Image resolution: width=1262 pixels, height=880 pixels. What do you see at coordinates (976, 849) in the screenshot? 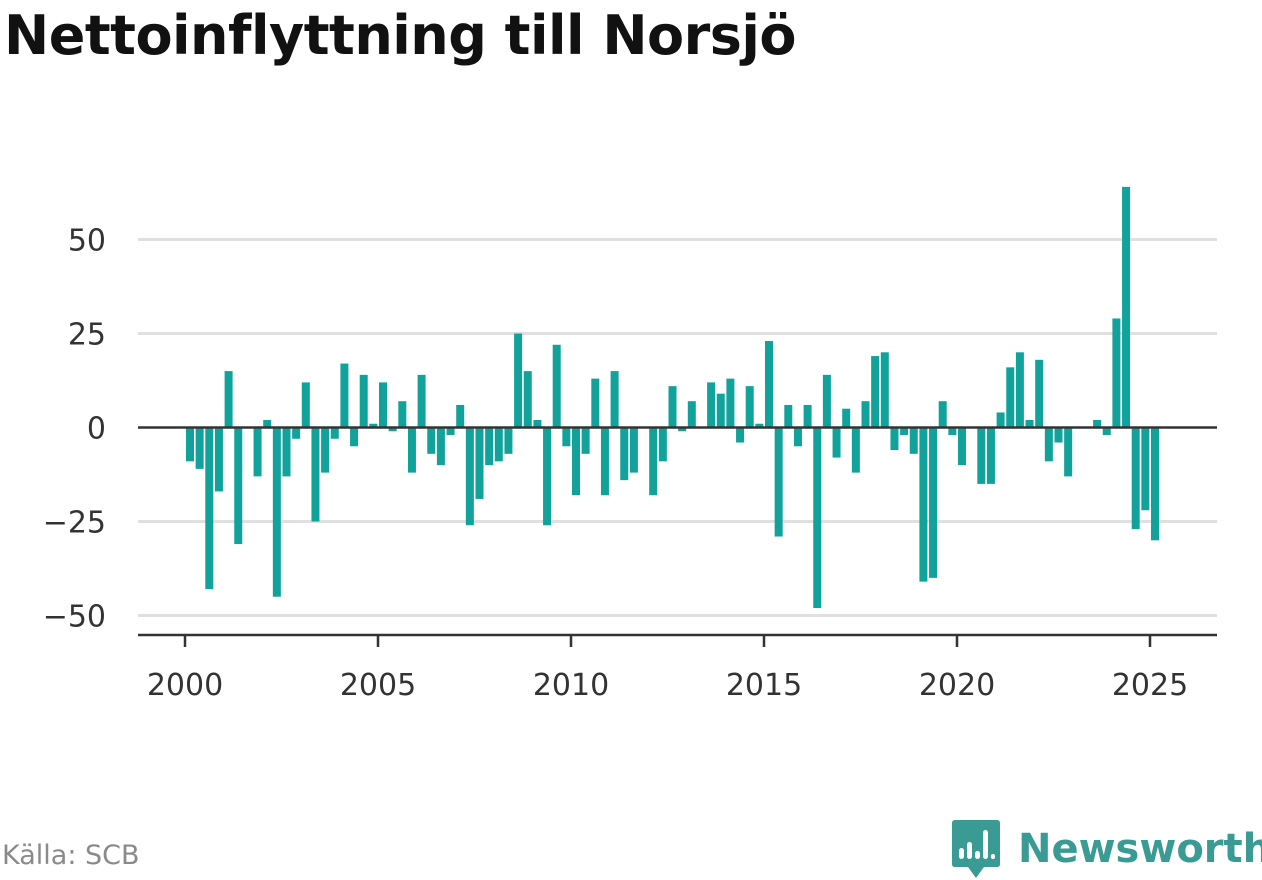
I see `newsworthy-logo-icon` at bounding box center [976, 849].